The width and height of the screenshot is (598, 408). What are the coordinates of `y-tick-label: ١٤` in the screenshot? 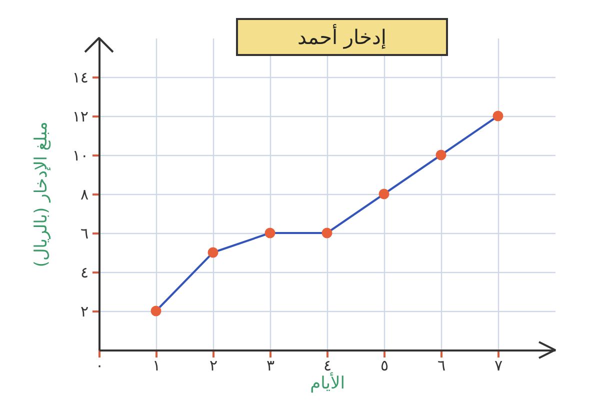 It's located at (80, 77).